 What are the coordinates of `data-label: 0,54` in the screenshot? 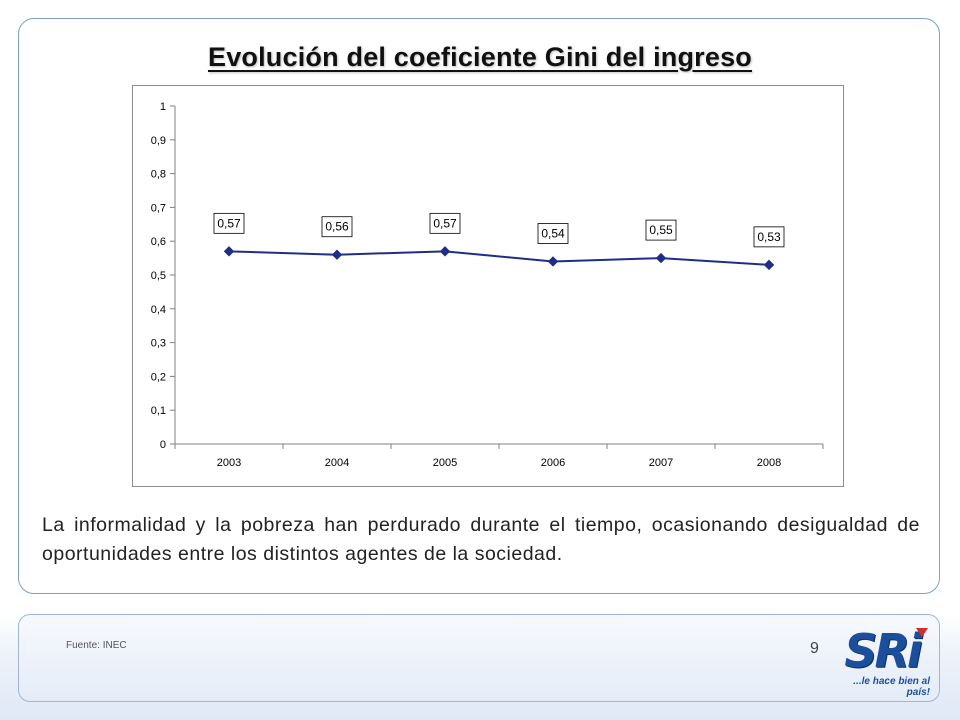 It's located at (553, 233).